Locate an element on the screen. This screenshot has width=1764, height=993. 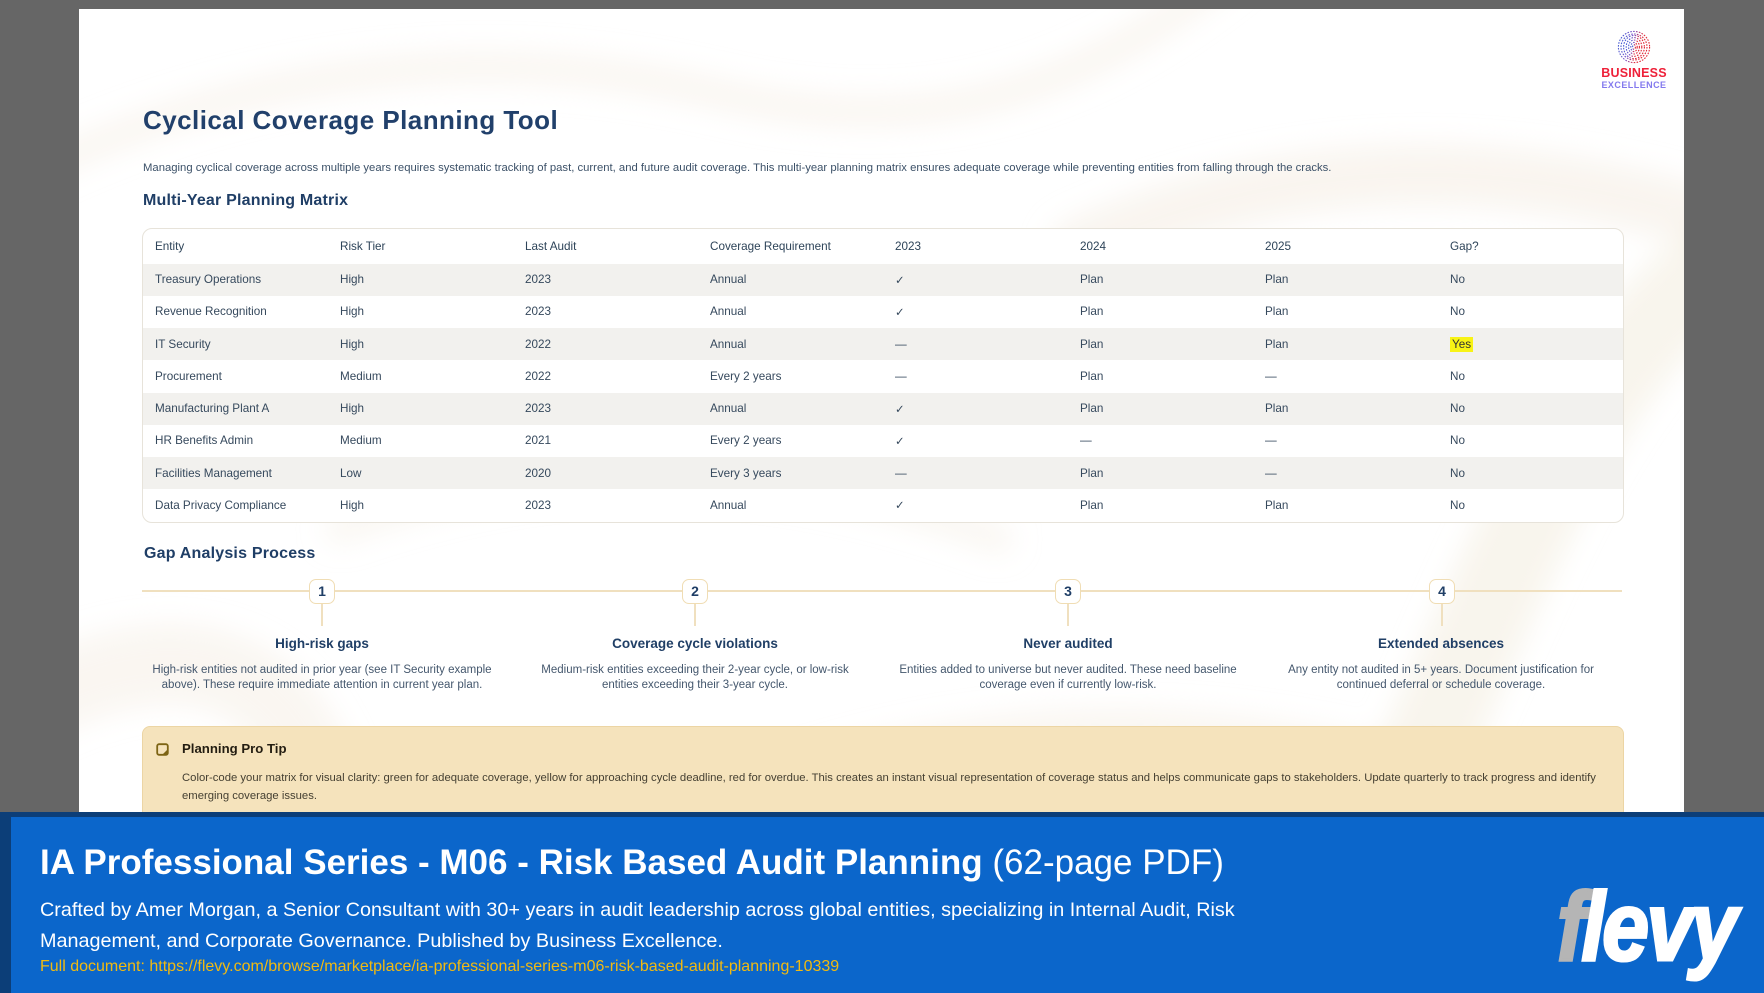
svg-text: levy is located at coordinates (1661, 928).